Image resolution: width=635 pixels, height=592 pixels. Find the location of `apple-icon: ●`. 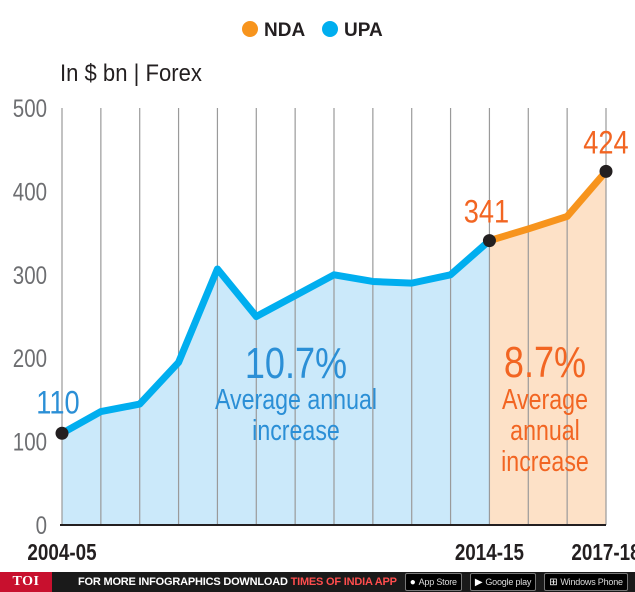

apple-icon: ● is located at coordinates (412, 582).